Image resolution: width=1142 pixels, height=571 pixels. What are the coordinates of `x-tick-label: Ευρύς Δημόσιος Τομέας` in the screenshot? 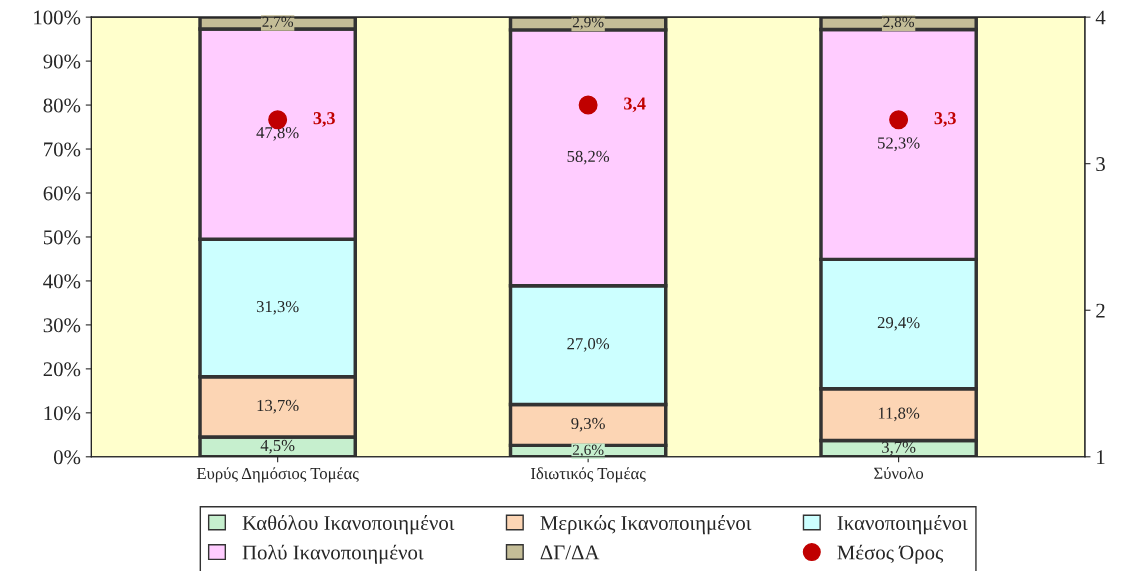 It's located at (277, 475).